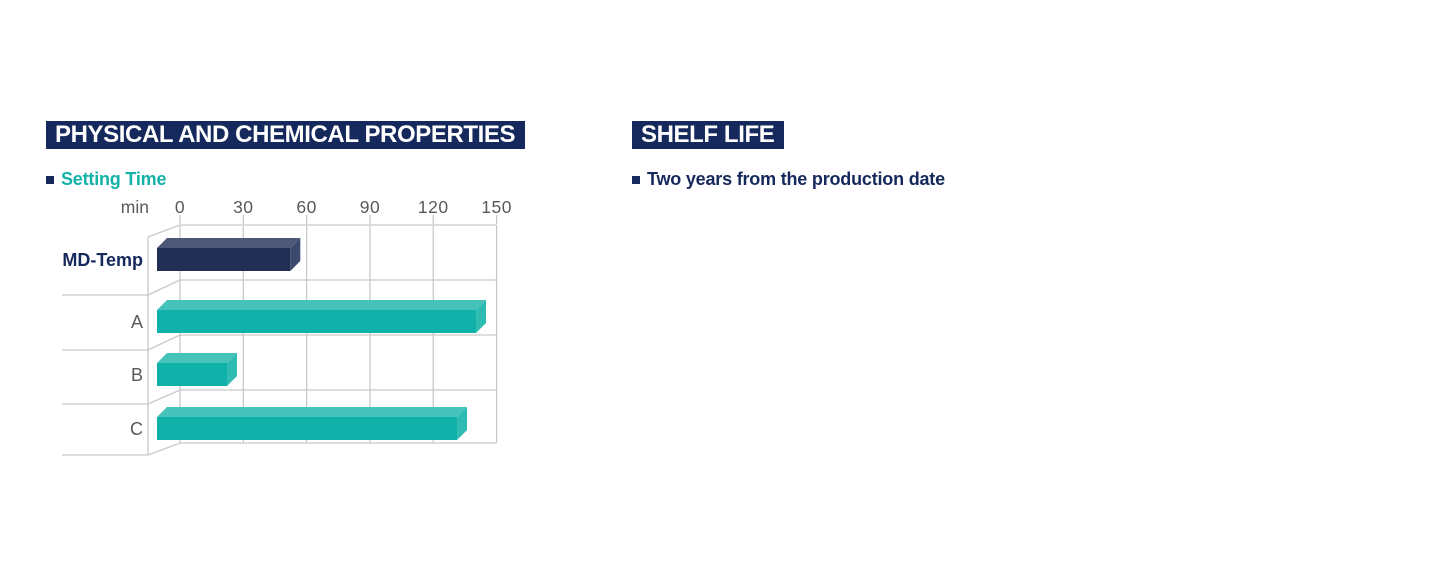 Image resolution: width=1445 pixels, height=561 pixels. What do you see at coordinates (102, 260) in the screenshot?
I see `category-label-md-temp: MD-Temp` at bounding box center [102, 260].